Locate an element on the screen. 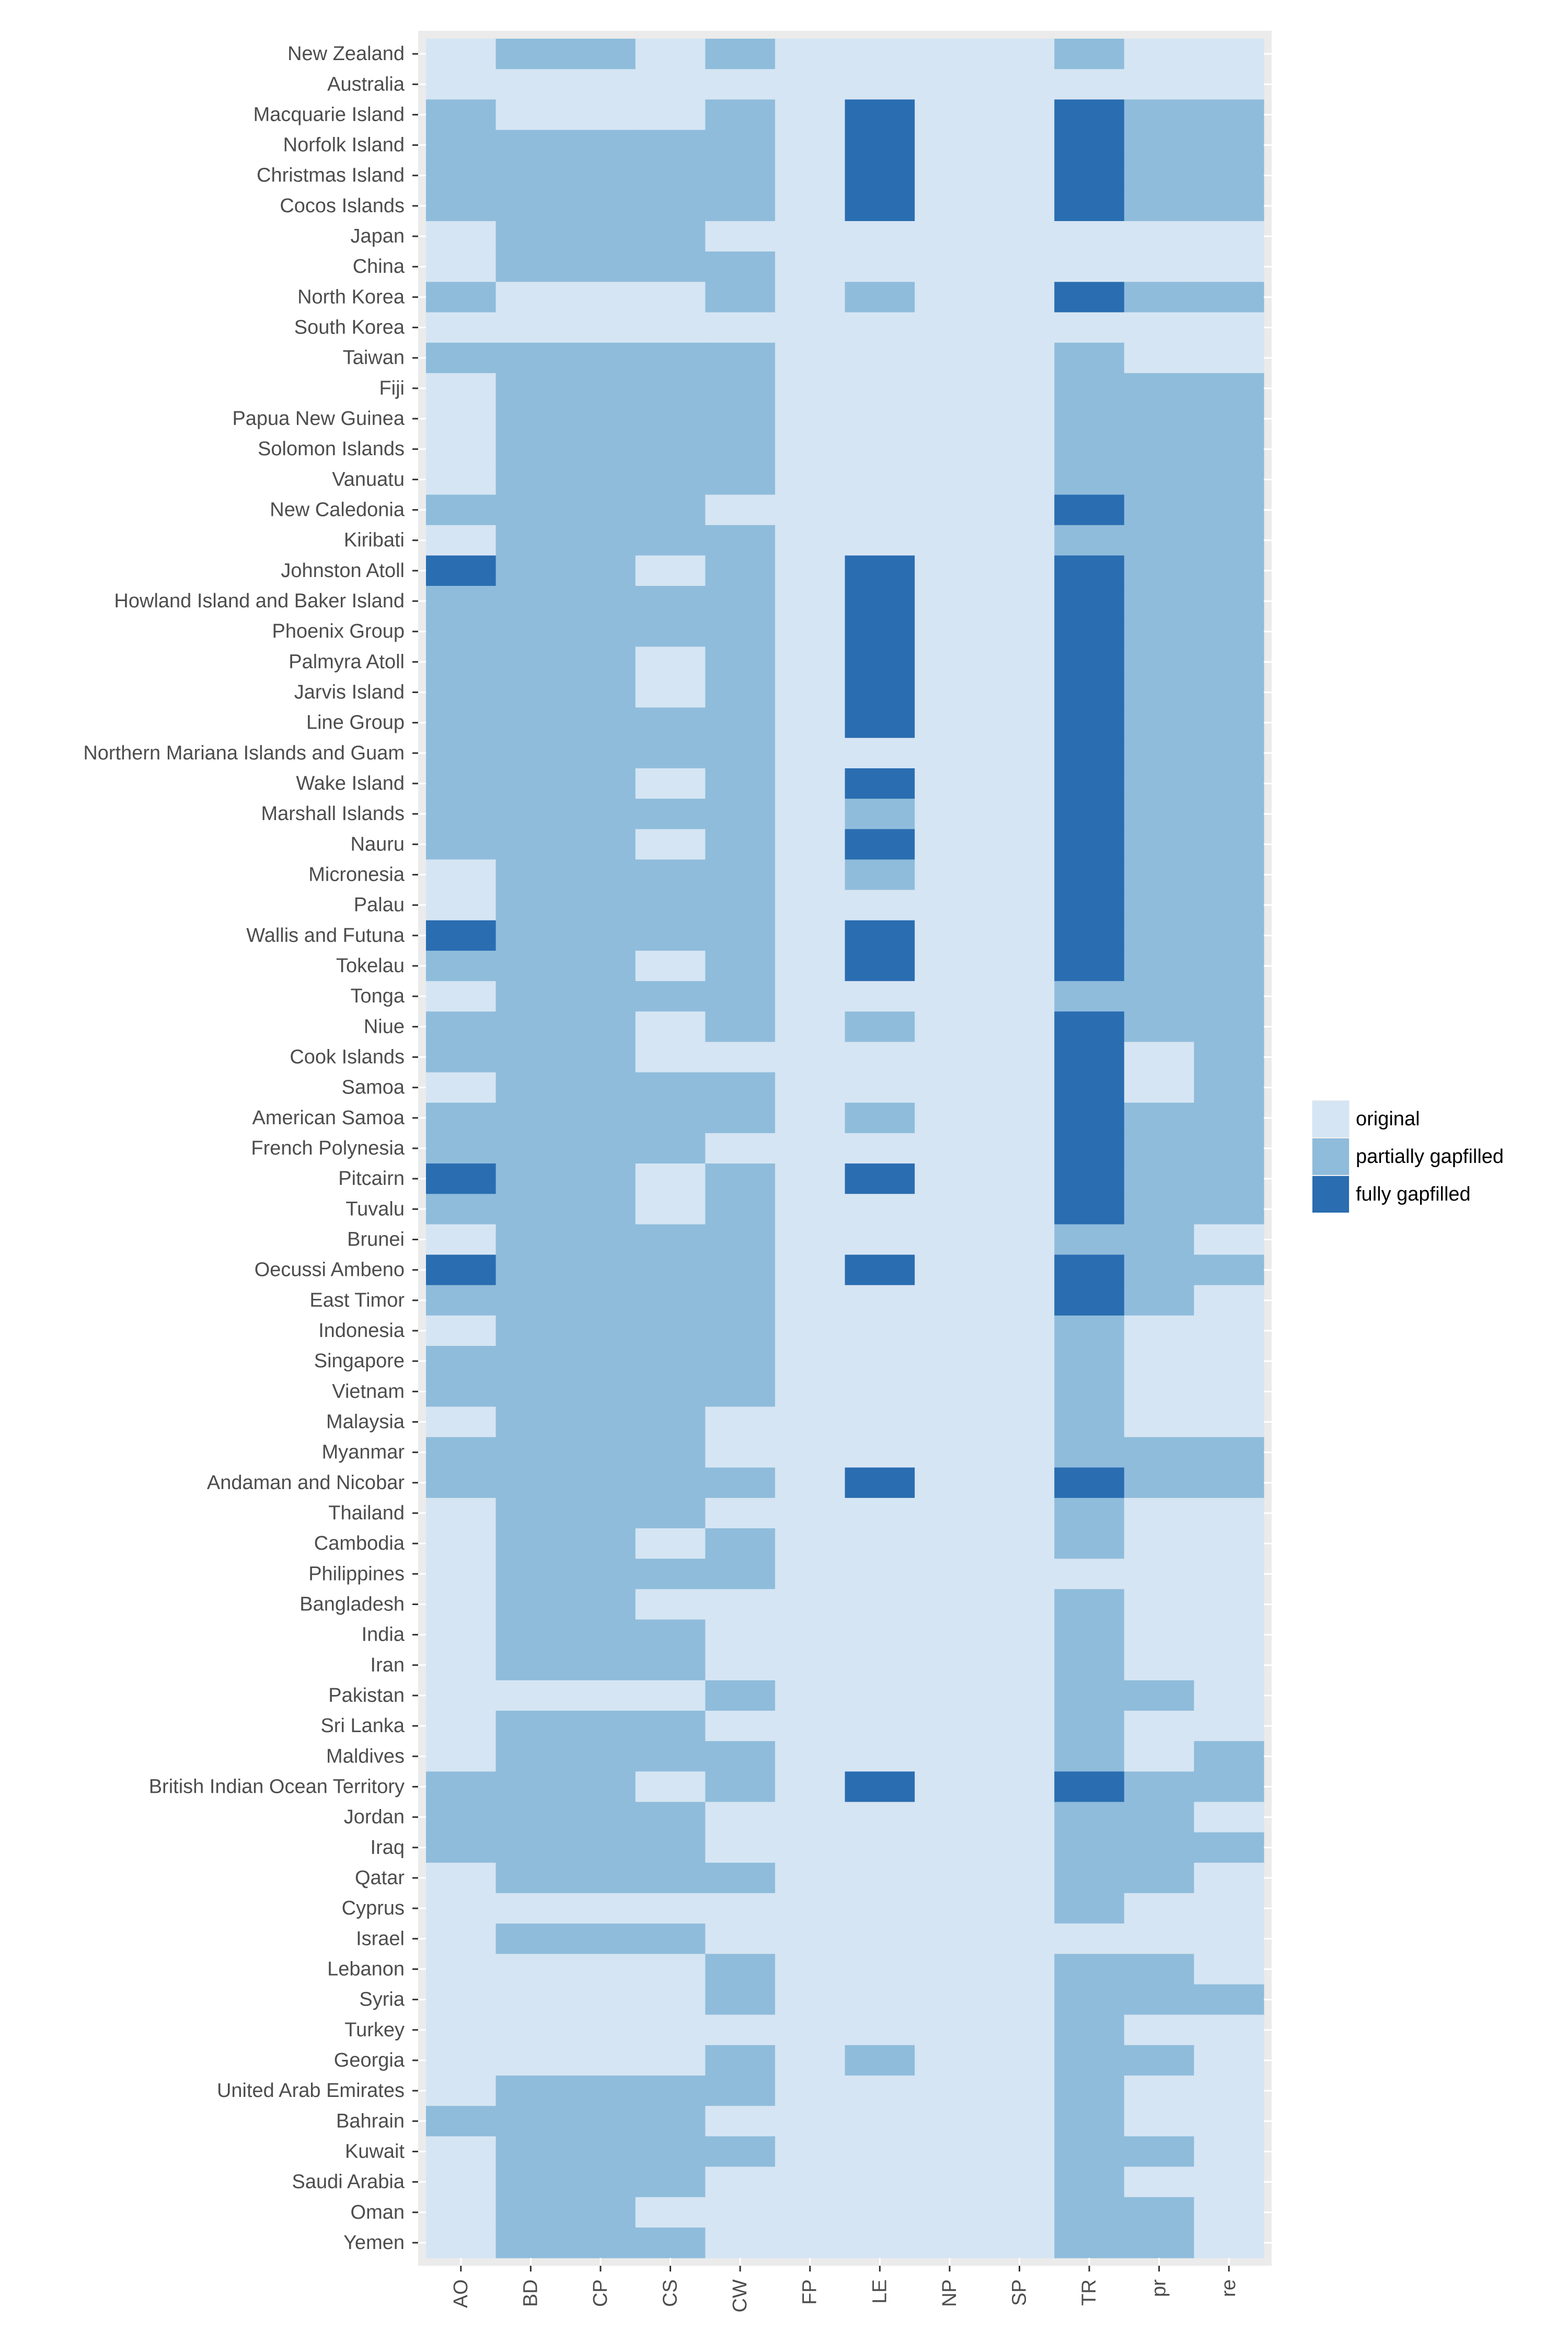 Image resolution: width=1568 pixels, height=2352 pixels. y-tick-label: Yemen is located at coordinates (374, 2243).